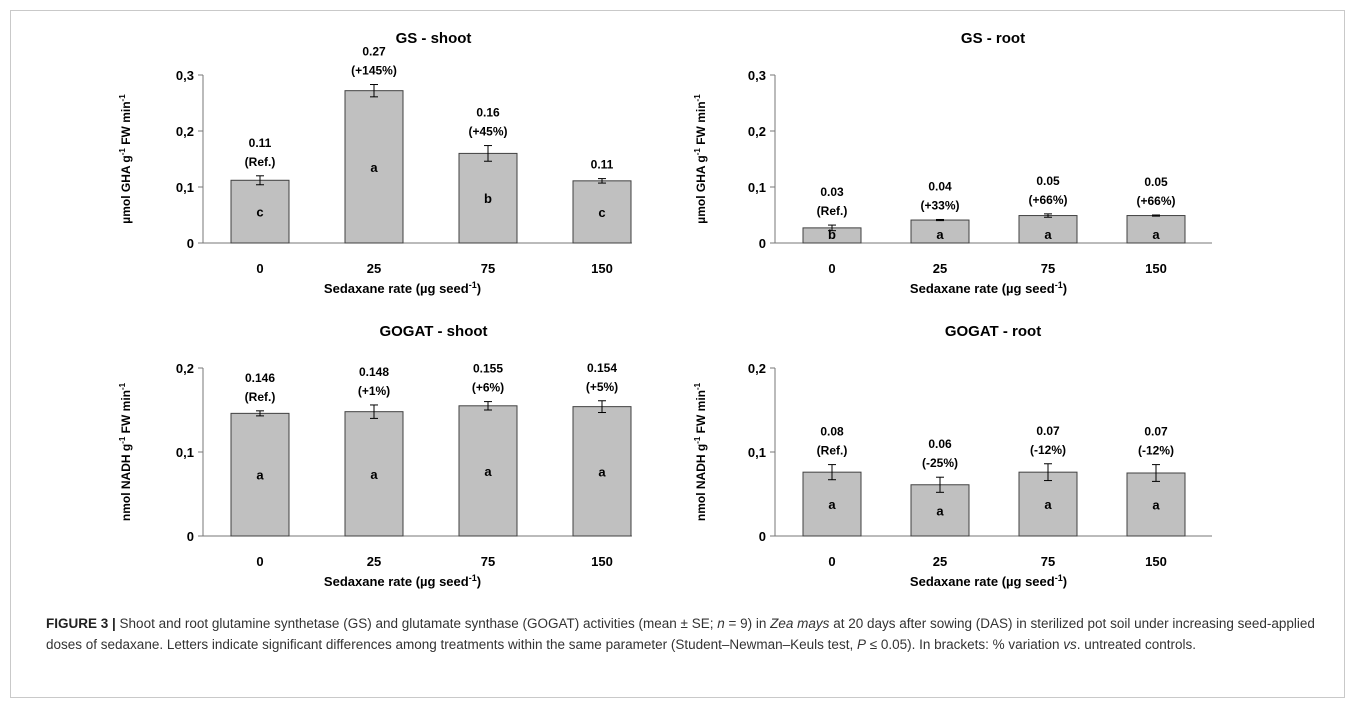 This screenshot has height=710, width=1357. I want to click on caption-vs: vs, so click(1070, 644).